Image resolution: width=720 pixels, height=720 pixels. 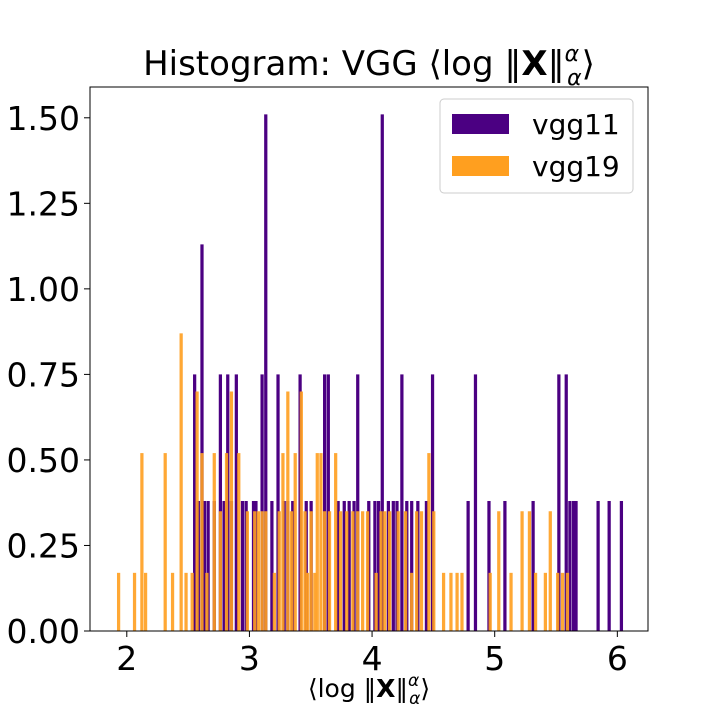 I want to click on legend-label-vgg11: vgg11, so click(x=576, y=124).